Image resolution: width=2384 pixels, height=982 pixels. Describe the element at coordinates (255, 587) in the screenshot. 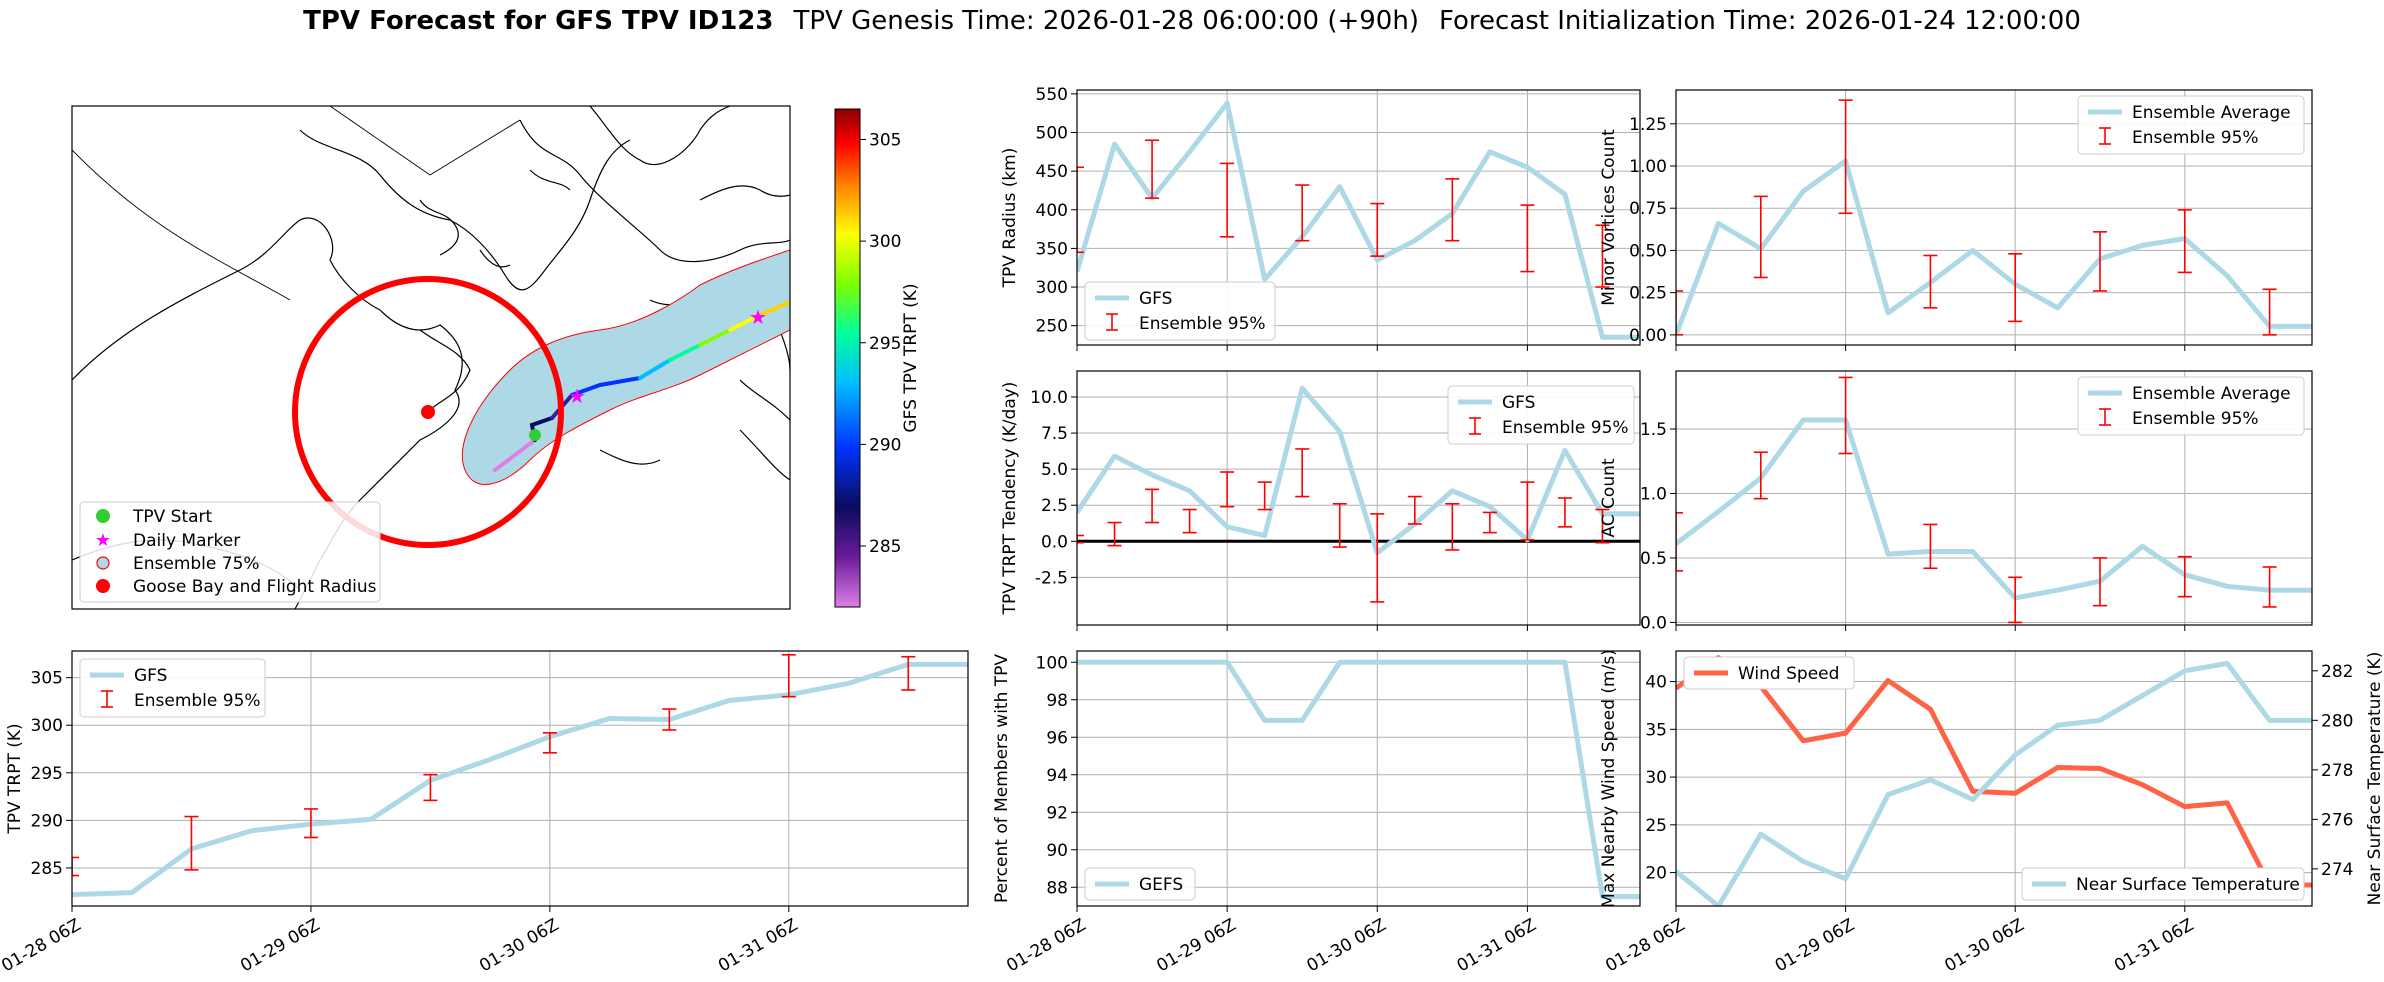

I see `map-legend-goosebay: Goose Bay and Flight Radius` at that location.